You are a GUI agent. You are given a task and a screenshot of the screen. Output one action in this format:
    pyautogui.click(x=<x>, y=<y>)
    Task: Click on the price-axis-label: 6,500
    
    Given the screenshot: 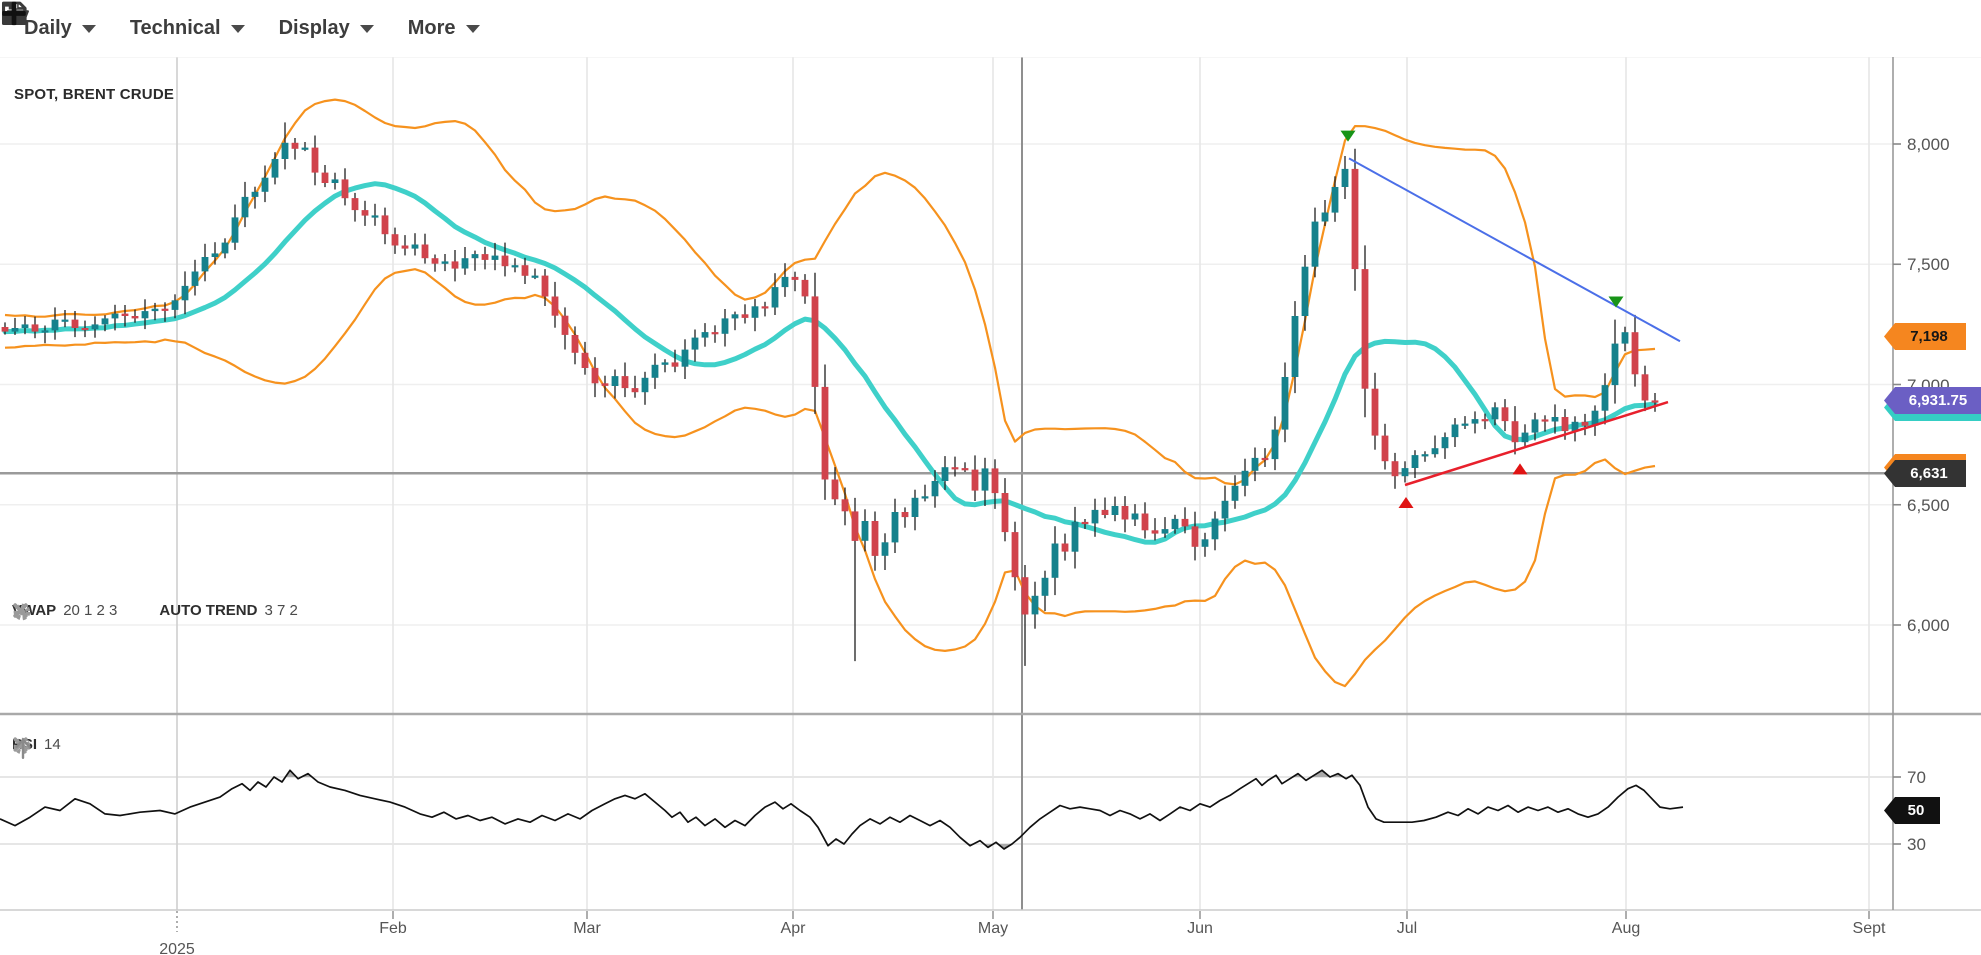 What is the action you would take?
    pyautogui.click(x=1928, y=505)
    